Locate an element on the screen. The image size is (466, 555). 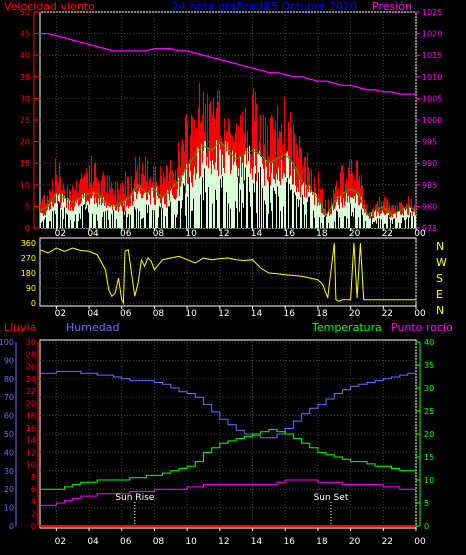
wind-y-tick-label: 35 is located at coordinates (25, 77).